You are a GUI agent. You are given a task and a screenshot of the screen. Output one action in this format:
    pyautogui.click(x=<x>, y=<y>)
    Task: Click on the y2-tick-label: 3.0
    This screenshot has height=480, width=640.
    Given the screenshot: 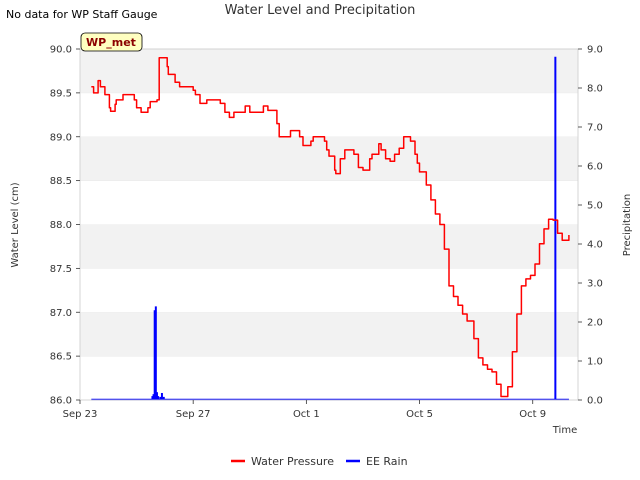 What is the action you would take?
    pyautogui.click(x=595, y=284)
    